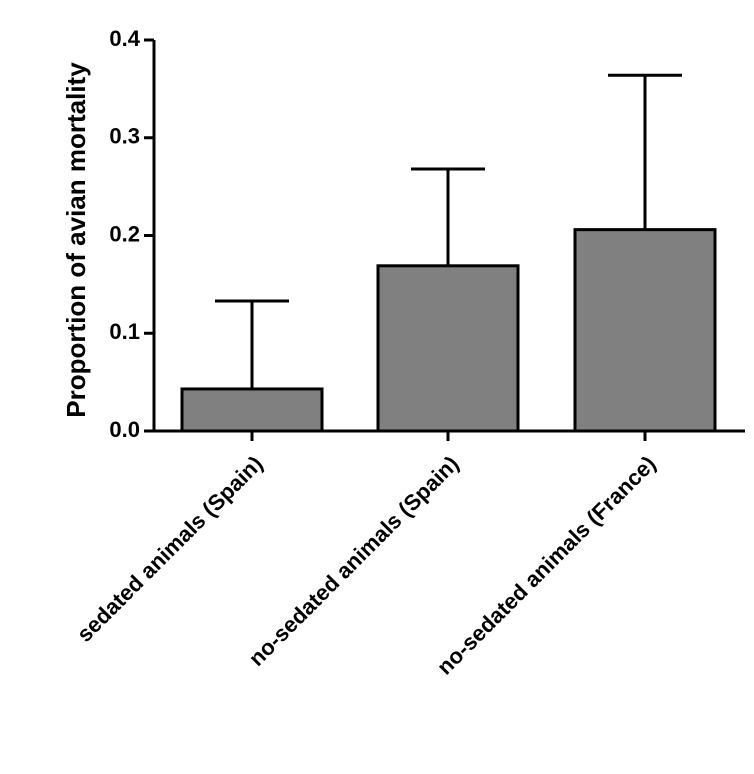  What do you see at coordinates (354, 561) in the screenshot?
I see `x-category-label: no-sedated animals (Spain)` at bounding box center [354, 561].